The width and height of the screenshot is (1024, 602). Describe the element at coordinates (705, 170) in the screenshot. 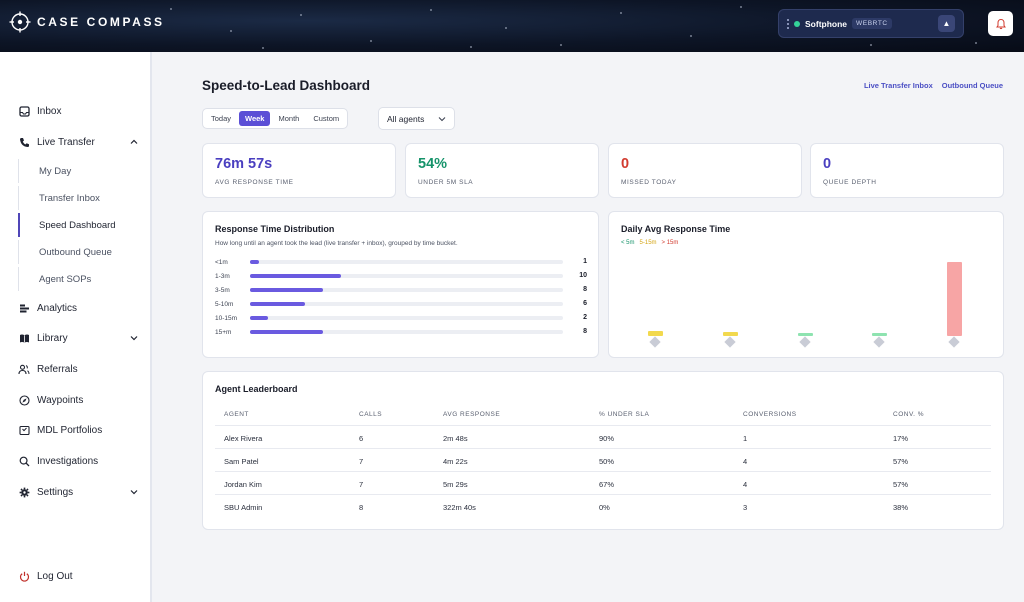

I see `kpi-card-missed-today: 0 MISSED TODAY` at that location.